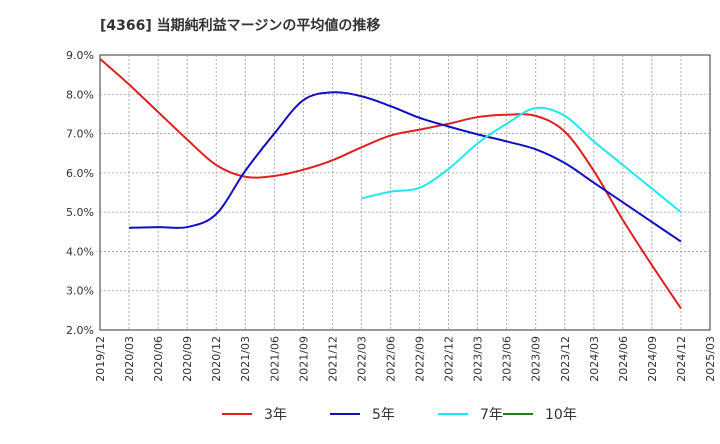 This screenshot has height=444, width=720. Describe the element at coordinates (275, 415) in the screenshot. I see `legend-label: 3年` at that location.